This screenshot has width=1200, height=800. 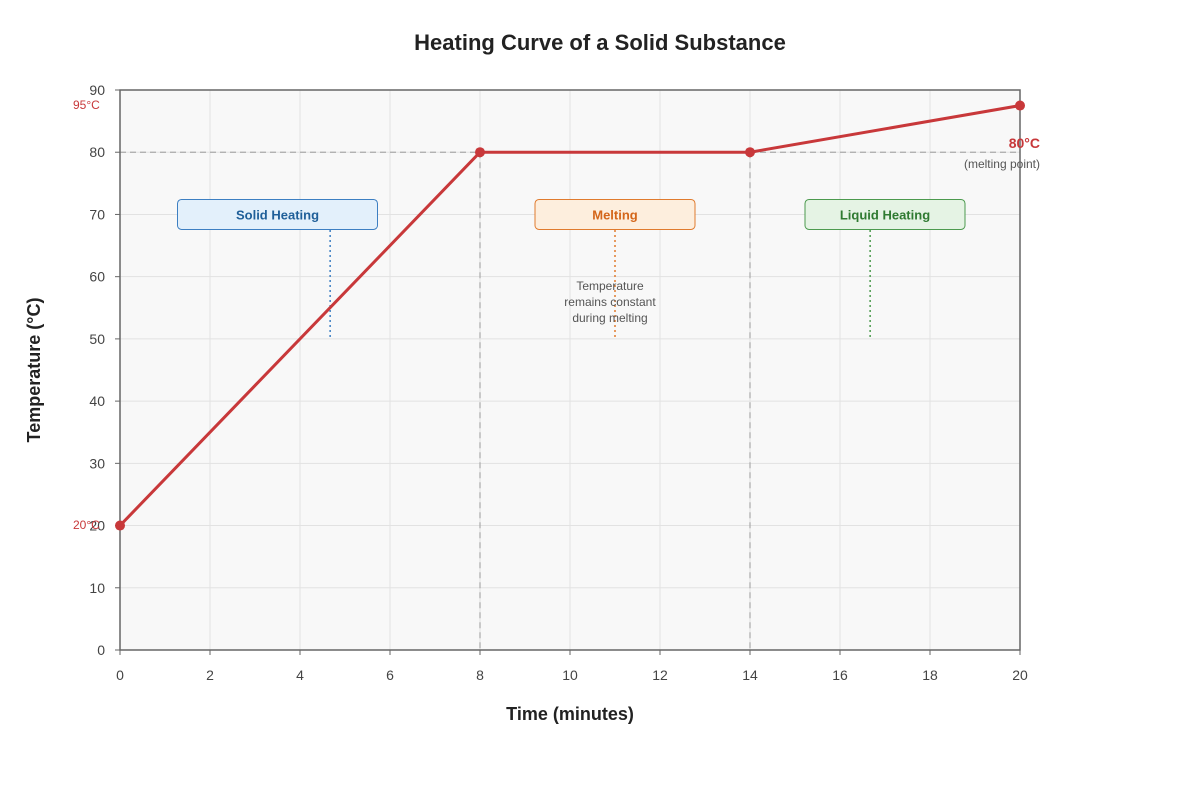 I want to click on phase-labels: Solid Heating Melting Liquid Heating, so click(x=571, y=214).